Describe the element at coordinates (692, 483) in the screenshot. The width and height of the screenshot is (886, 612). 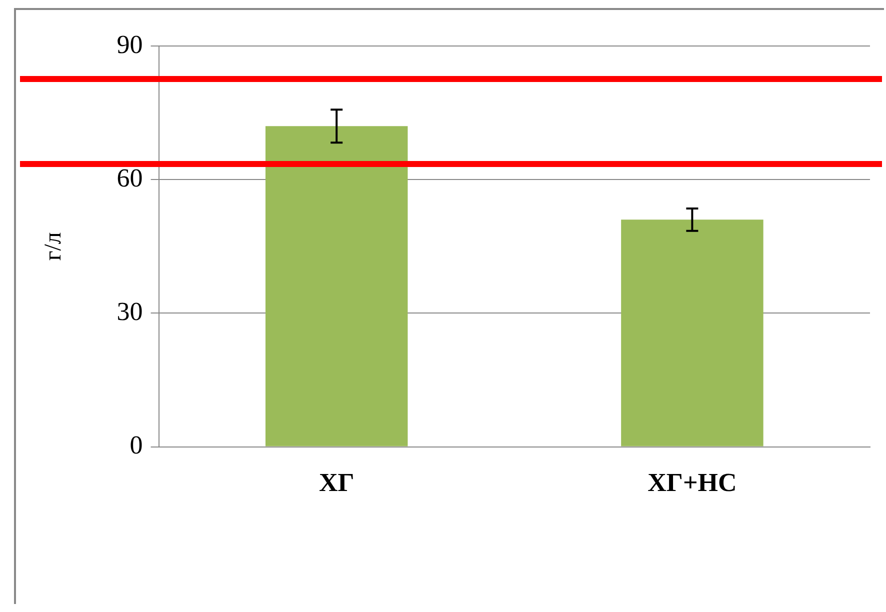
I see `x-tick-label: ХГ+НС` at that location.